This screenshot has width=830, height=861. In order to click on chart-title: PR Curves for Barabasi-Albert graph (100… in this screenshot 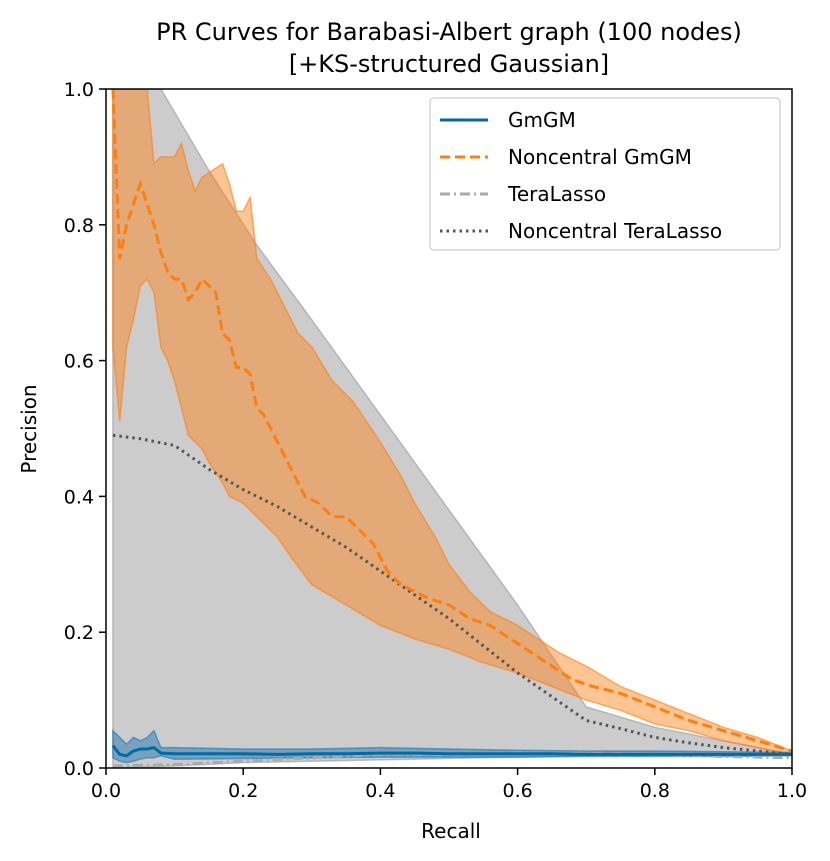, I will do `click(449, 48)`.